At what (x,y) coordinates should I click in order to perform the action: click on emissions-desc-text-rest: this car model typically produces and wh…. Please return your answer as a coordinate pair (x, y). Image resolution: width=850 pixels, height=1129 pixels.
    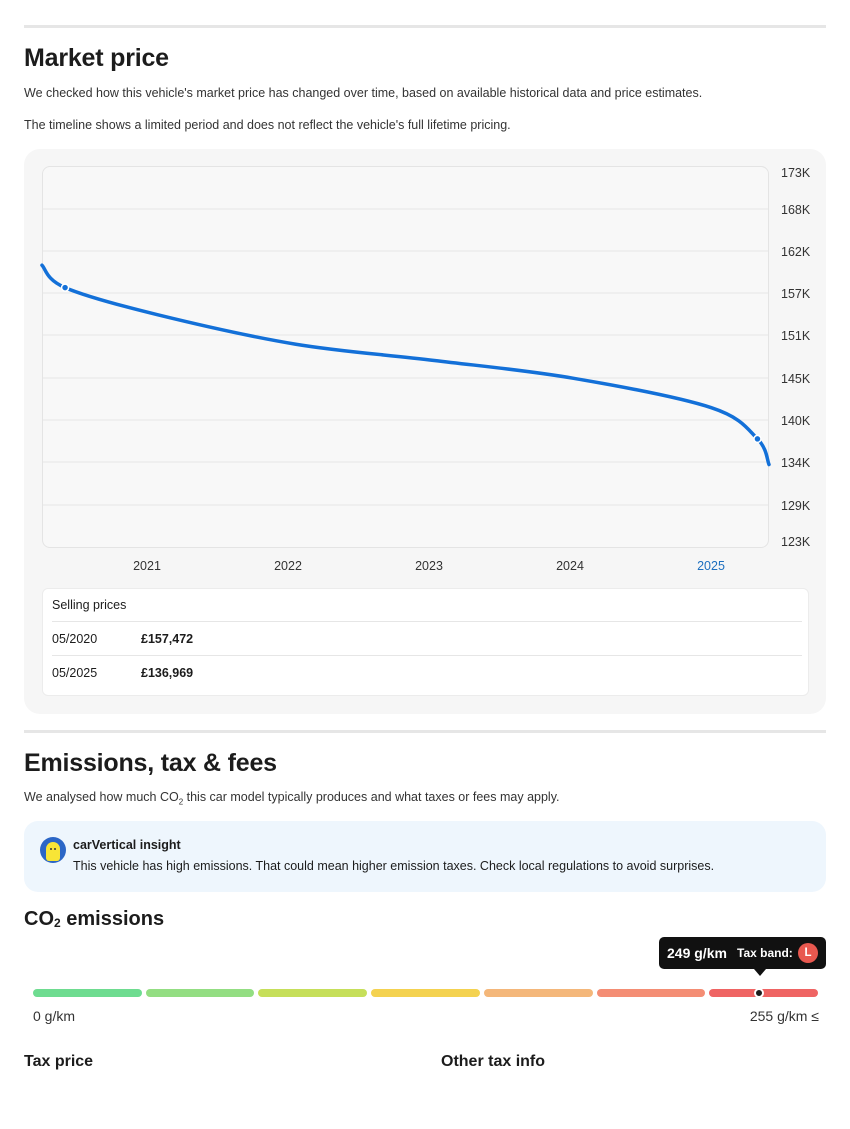
    Looking at the image, I should click on (371, 797).